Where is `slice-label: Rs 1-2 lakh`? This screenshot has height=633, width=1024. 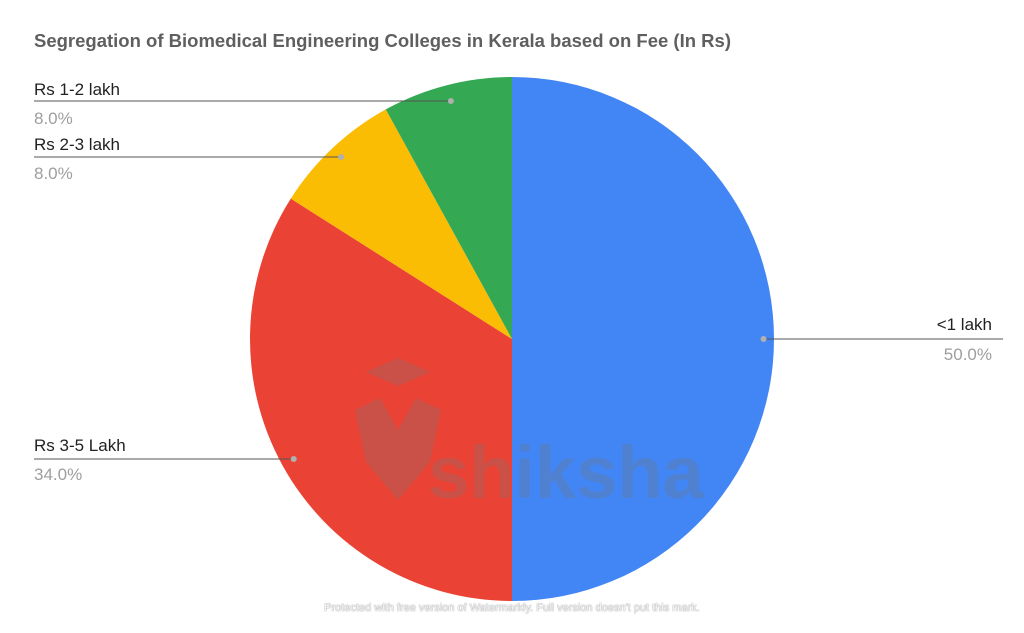
slice-label: Rs 1-2 lakh is located at coordinates (77, 89).